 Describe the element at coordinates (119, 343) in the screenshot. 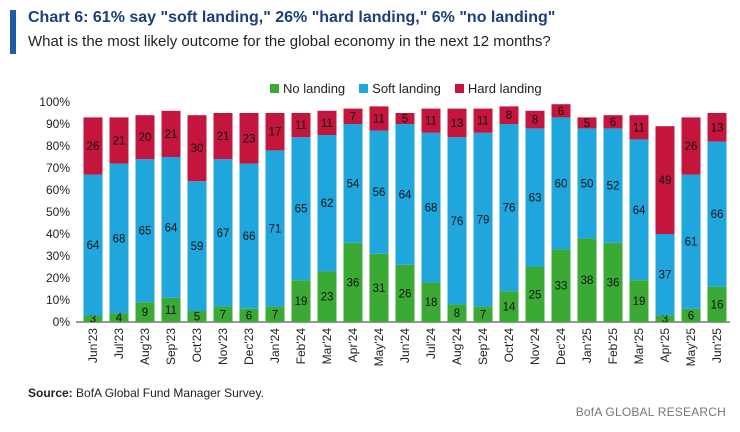

I see `x-tick-label: Jul'23` at that location.